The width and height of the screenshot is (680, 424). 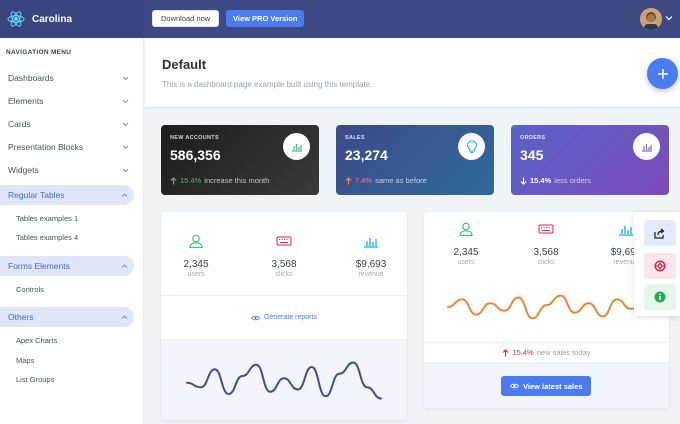 What do you see at coordinates (371, 264) in the screenshot?
I see `metric-value: $9,693` at bounding box center [371, 264].